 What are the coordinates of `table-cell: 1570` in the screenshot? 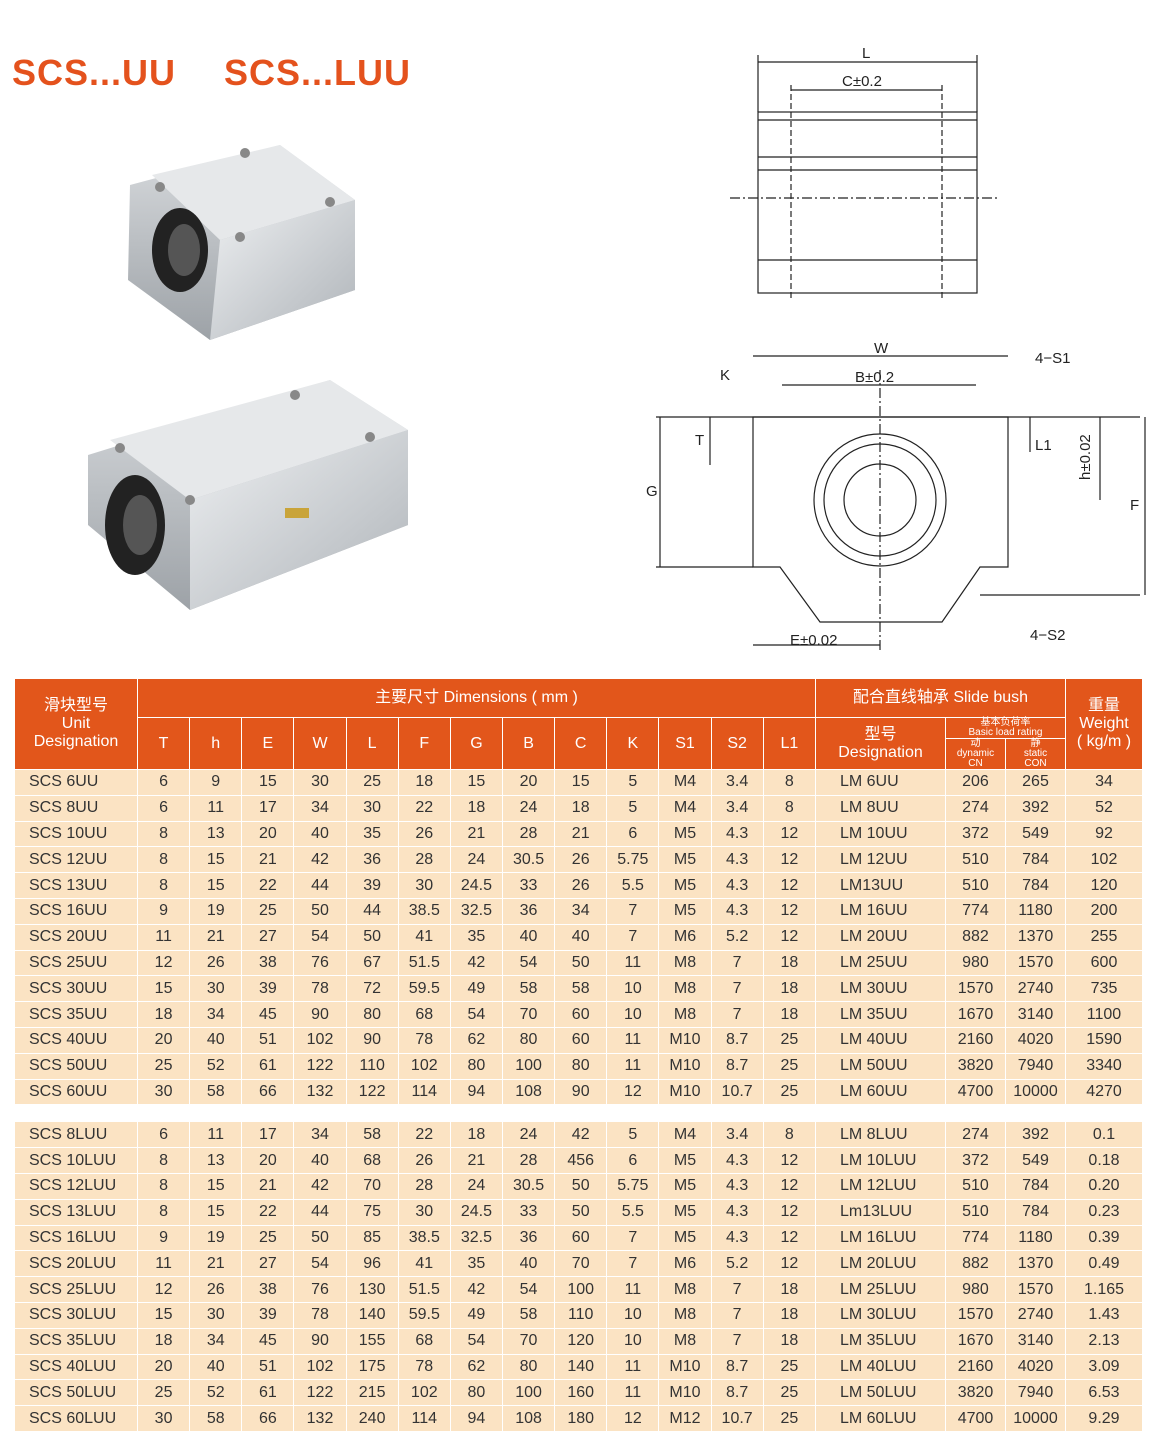 It's located at (975, 1315).